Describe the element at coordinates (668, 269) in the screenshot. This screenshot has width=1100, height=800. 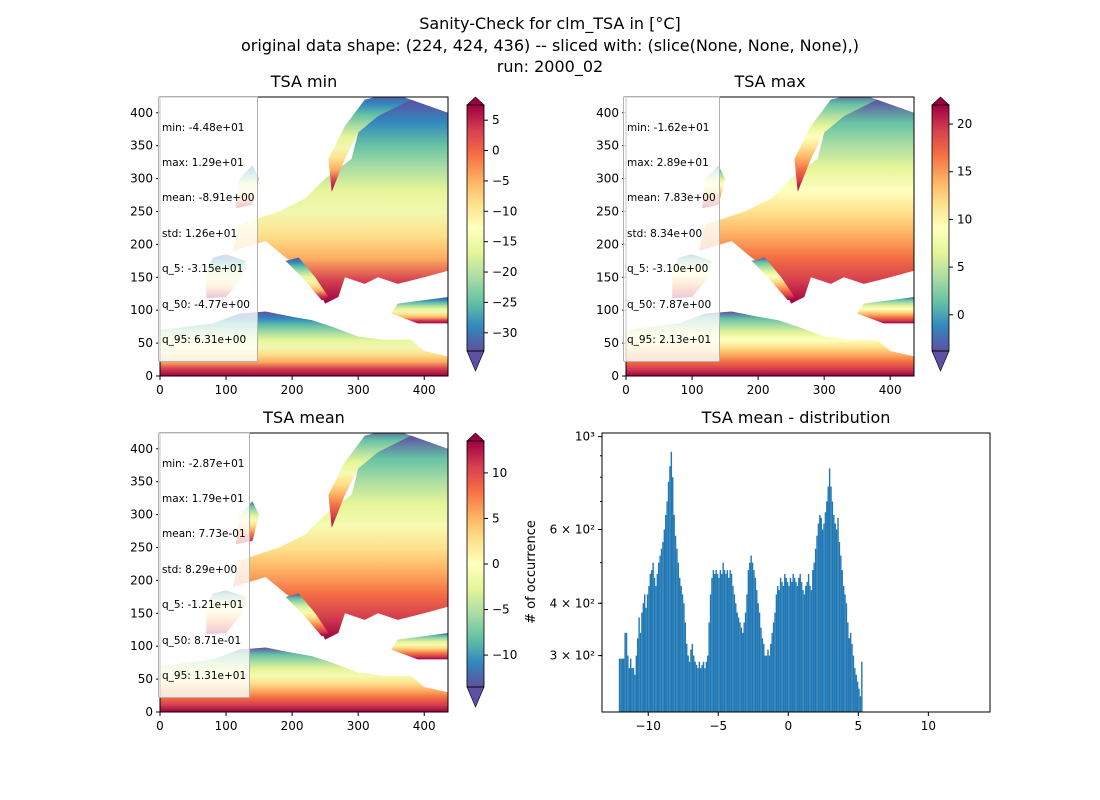
I see `stat-line: q_5: -3.10e+00` at that location.